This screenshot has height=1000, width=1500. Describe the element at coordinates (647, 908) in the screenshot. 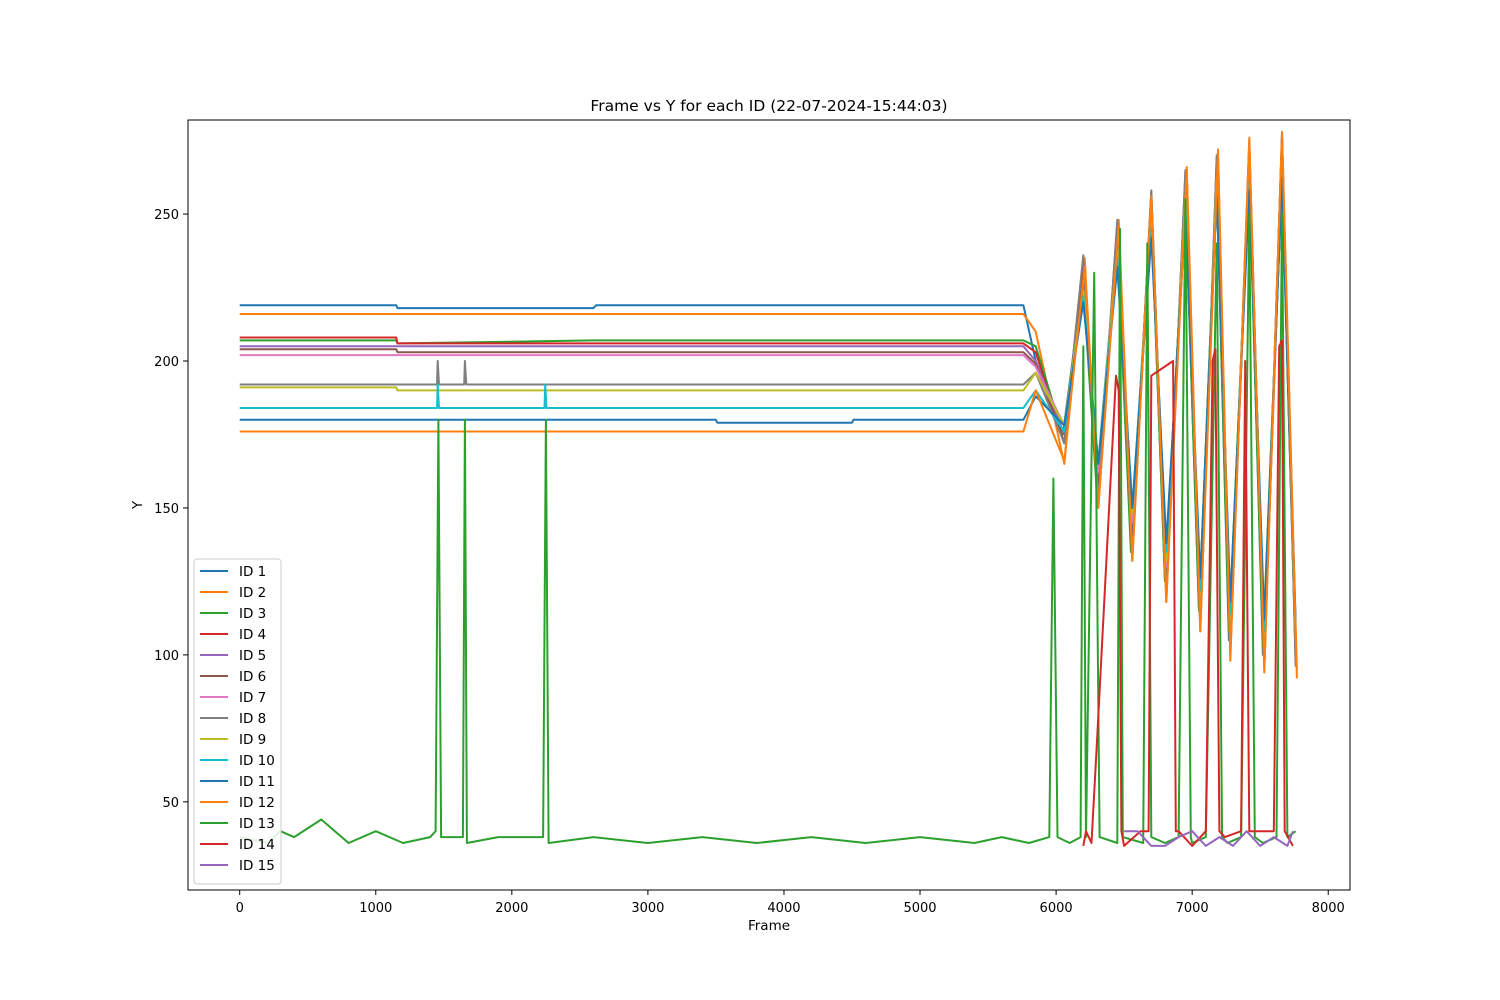

I see `x-tick-label: 3000` at that location.